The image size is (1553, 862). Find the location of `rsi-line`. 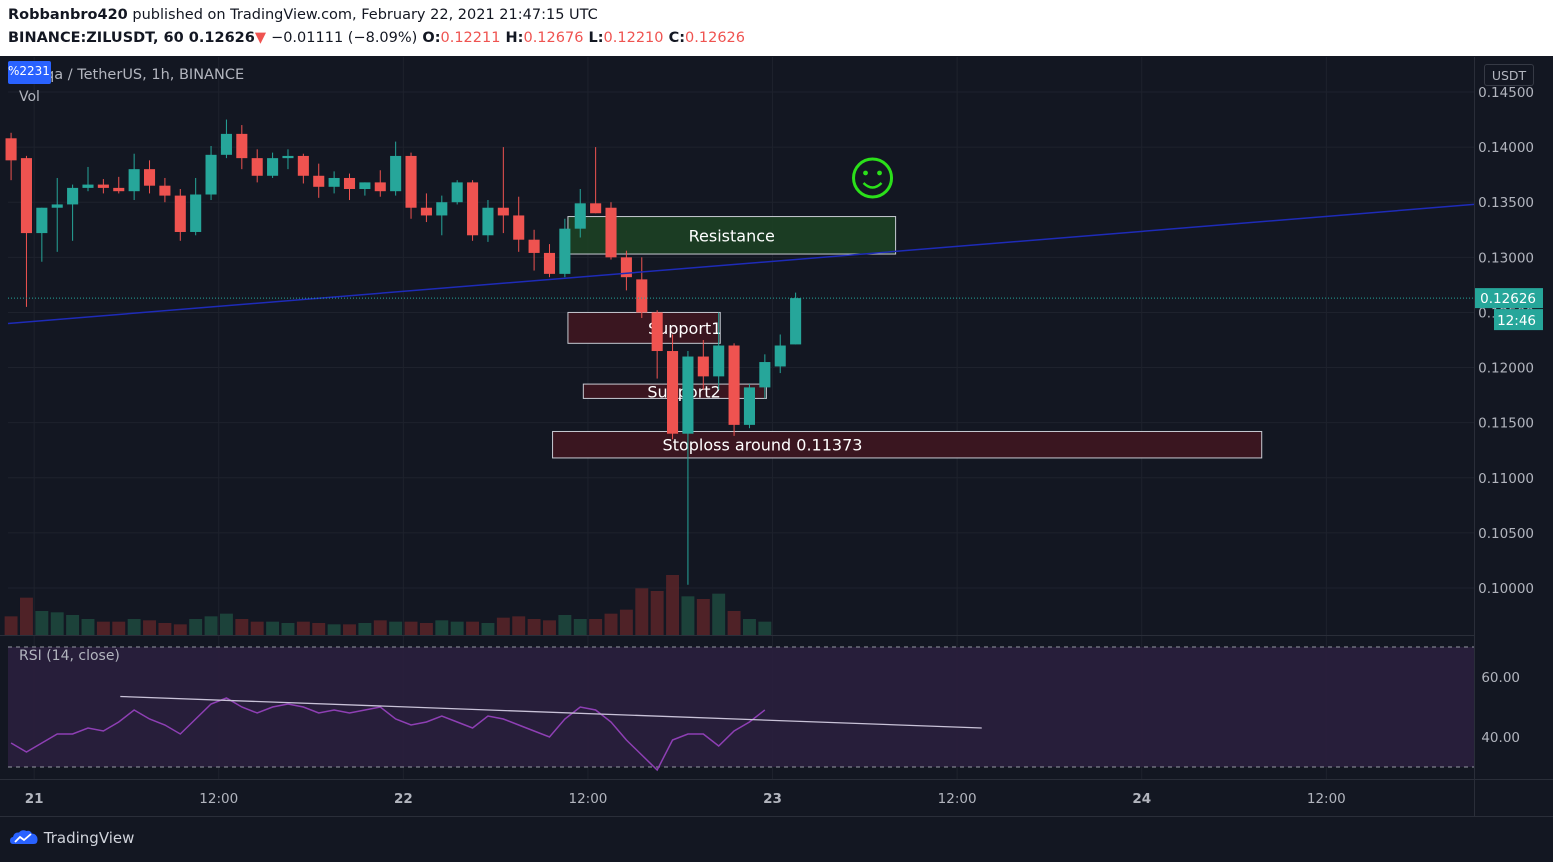

rsi-line is located at coordinates (388, 734).